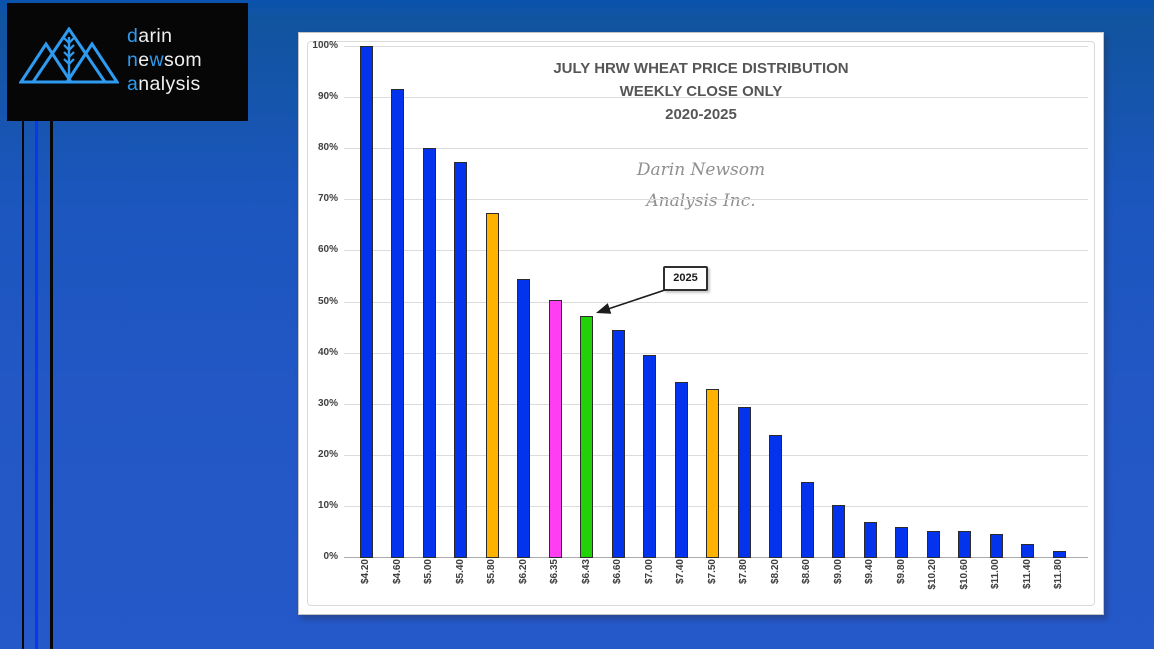 The image size is (1154, 649). I want to click on logo-wordmark: darin newsom analysis, so click(164, 60).